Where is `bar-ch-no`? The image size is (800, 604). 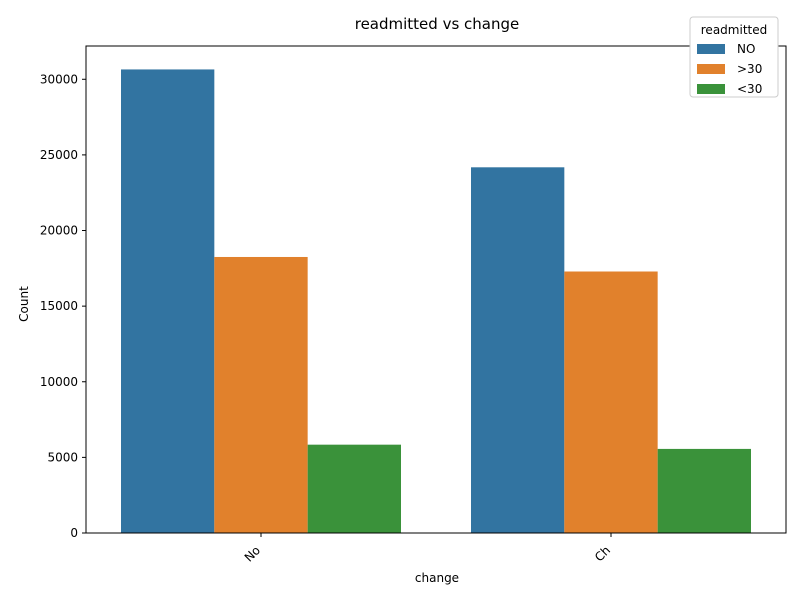 bar-ch-no is located at coordinates (518, 350).